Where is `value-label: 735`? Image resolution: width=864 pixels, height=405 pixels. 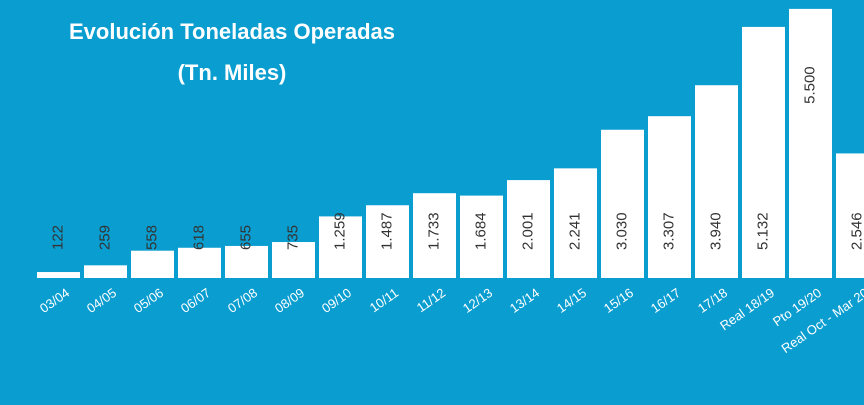 value-label: 735 is located at coordinates (292, 237).